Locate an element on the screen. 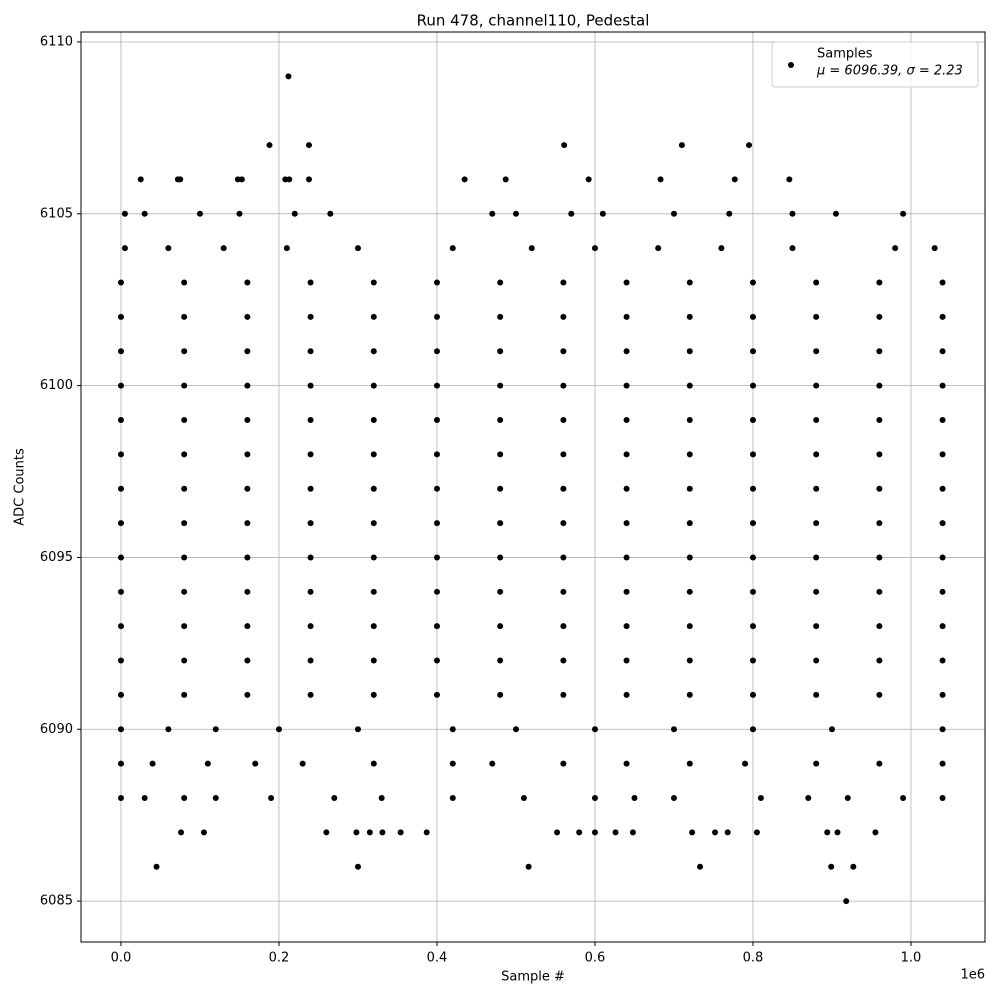 The height and width of the screenshot is (1000, 1000). legend-note: μ = 6096.39, σ = 2.23 is located at coordinates (889, 71).